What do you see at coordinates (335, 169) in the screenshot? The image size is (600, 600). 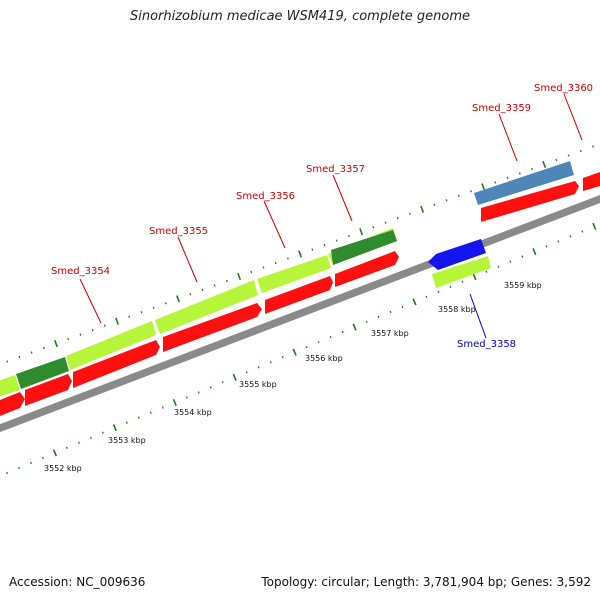 I see `gene-label-smed-3357: Smed_3357` at bounding box center [335, 169].